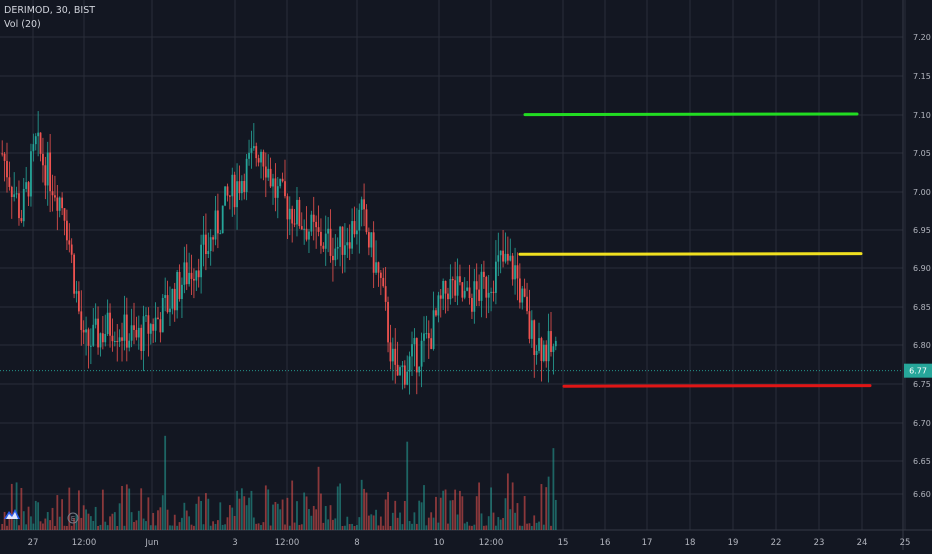 Image resolution: width=932 pixels, height=554 pixels. I want to click on time-tick-label: 15, so click(563, 543).